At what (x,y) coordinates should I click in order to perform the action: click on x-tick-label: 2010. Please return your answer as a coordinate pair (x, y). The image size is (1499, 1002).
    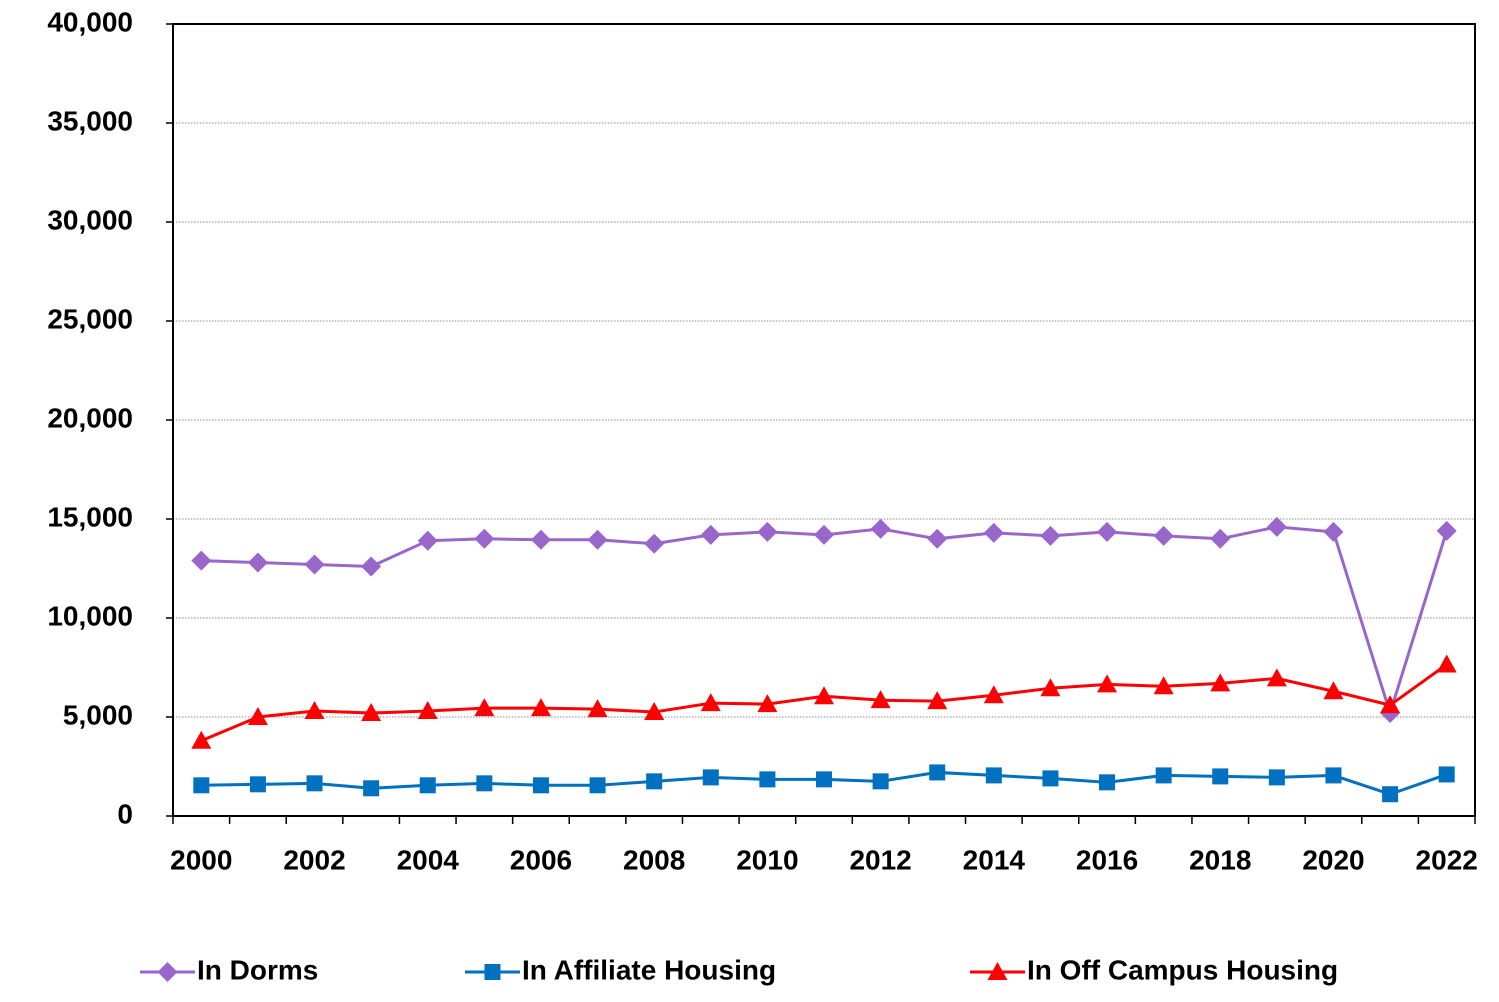
    Looking at the image, I should click on (767, 859).